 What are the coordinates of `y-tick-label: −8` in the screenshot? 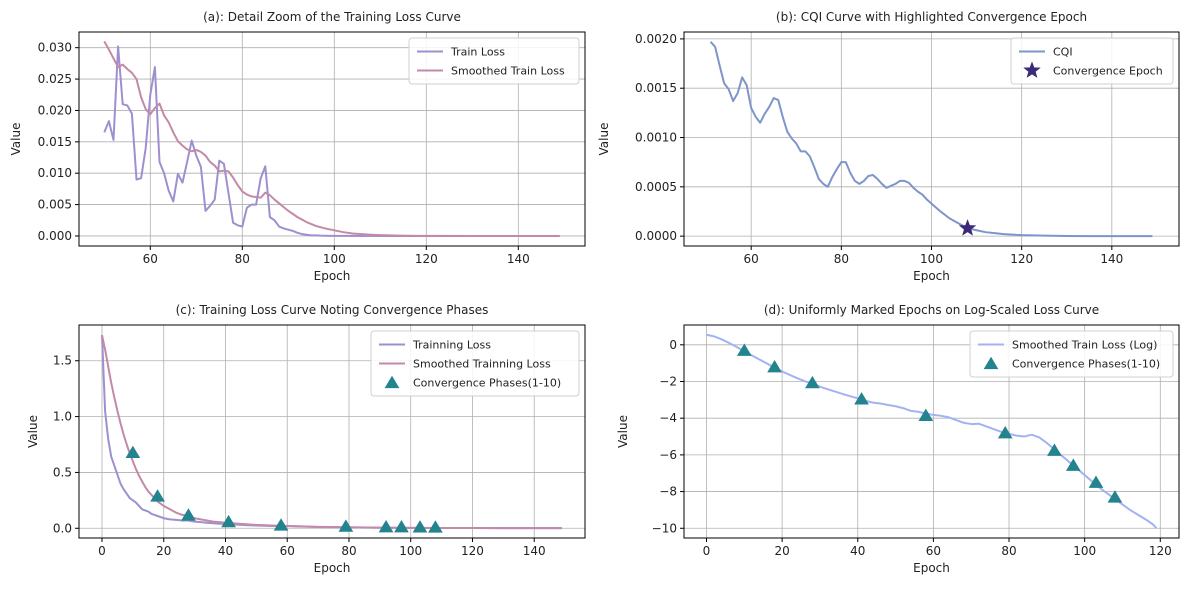 It's located at (668, 492).